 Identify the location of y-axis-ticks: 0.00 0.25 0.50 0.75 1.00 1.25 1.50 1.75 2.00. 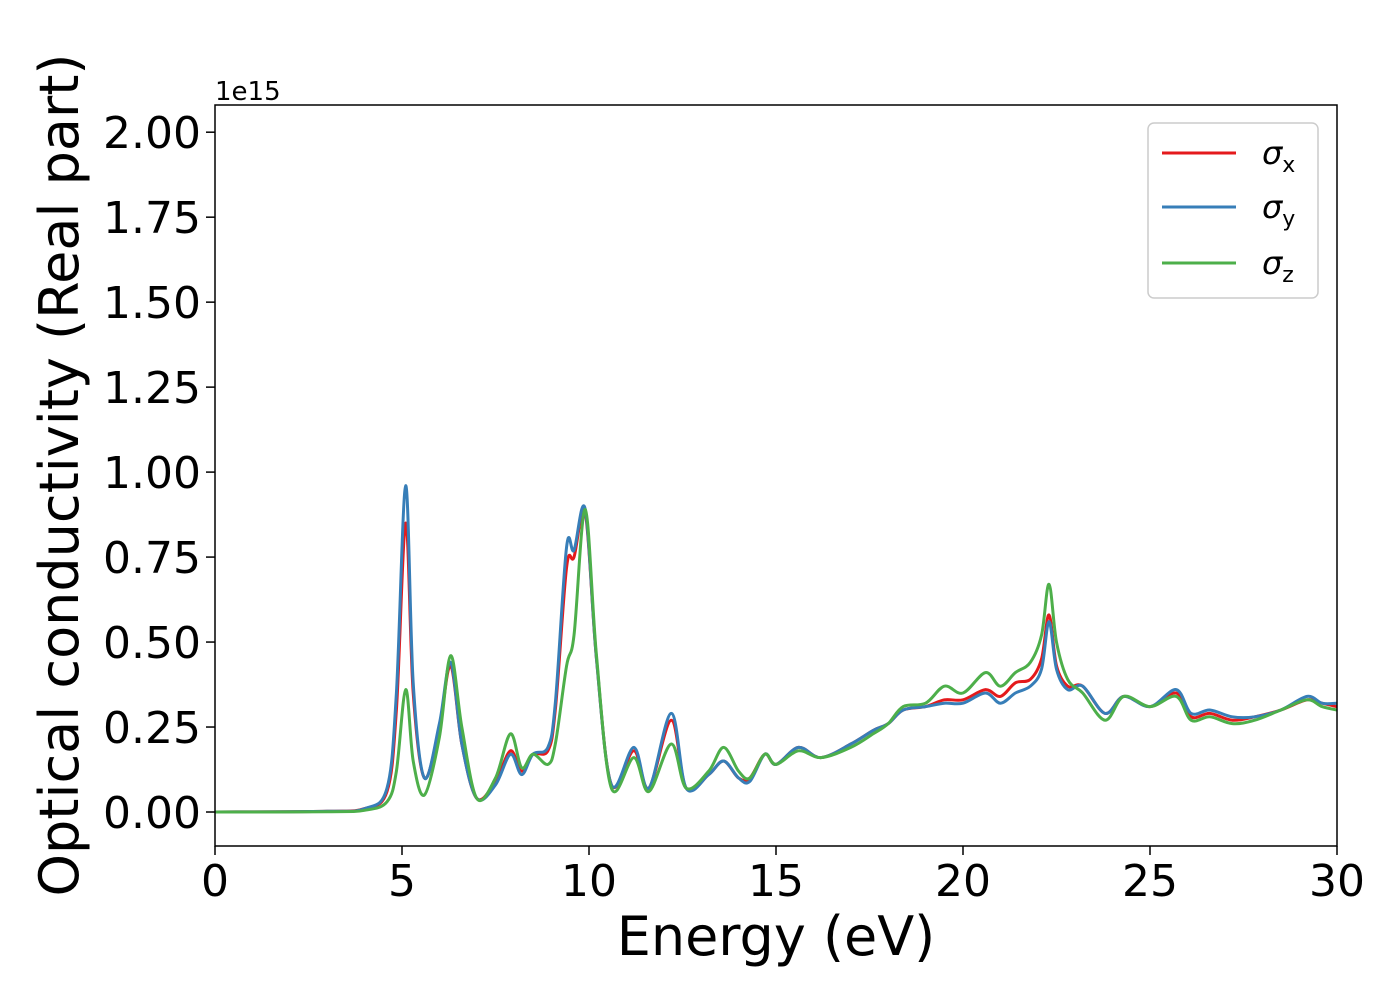
(159, 473).